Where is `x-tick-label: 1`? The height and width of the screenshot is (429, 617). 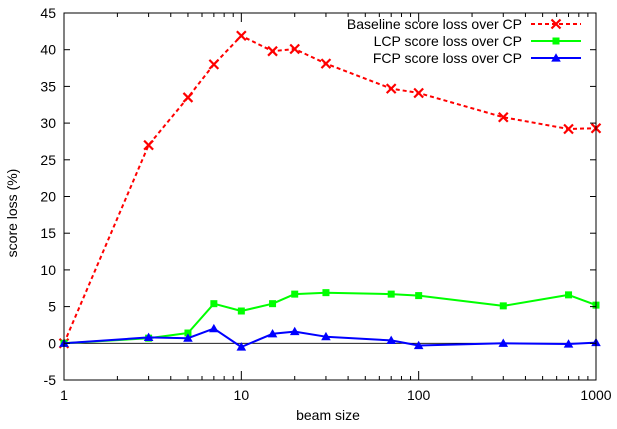 x-tick-label: 1 is located at coordinates (64, 395).